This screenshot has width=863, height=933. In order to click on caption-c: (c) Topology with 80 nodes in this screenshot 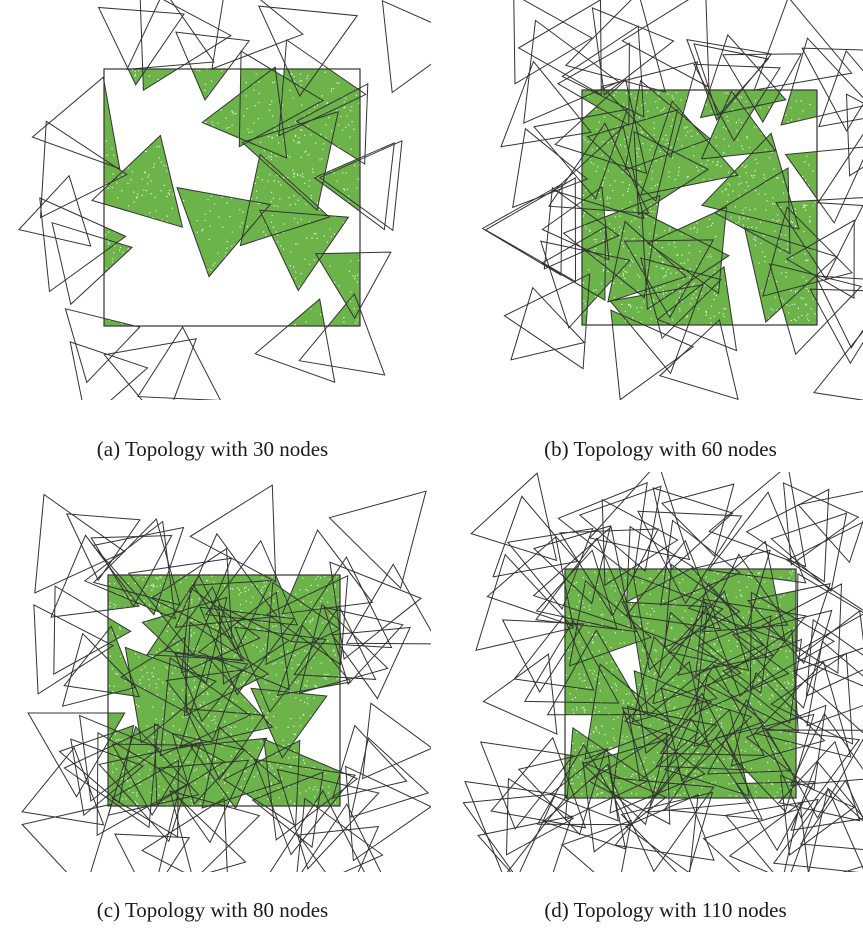, I will do `click(212, 910)`.